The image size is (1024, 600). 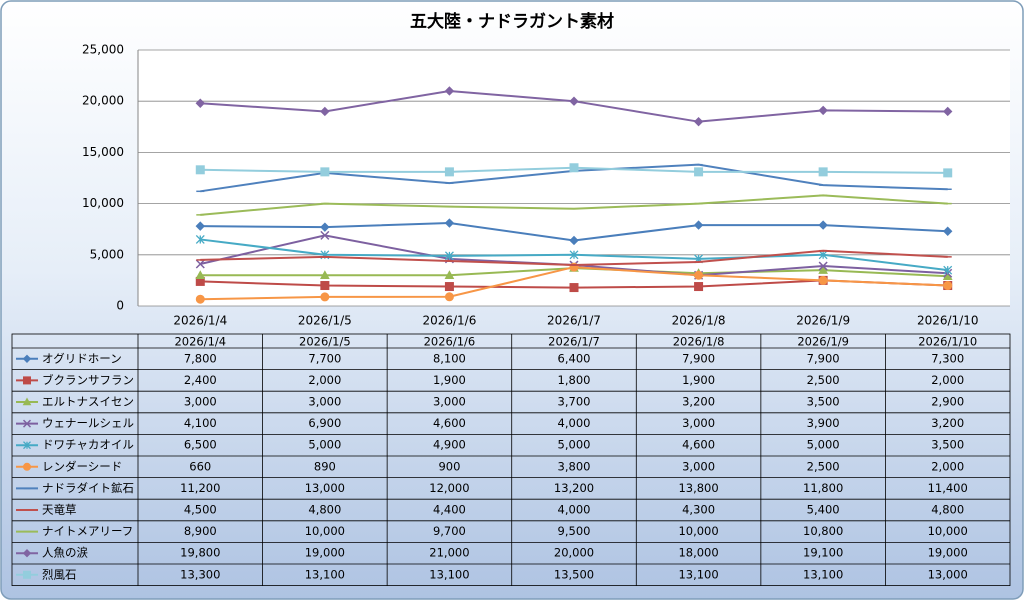 What do you see at coordinates (947, 423) in the screenshot?
I see `table-value: 3,200` at bounding box center [947, 423].